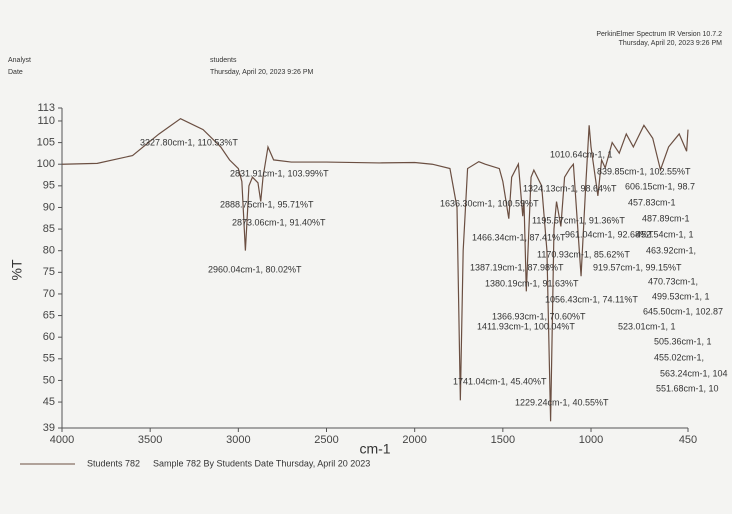  What do you see at coordinates (279, 173) in the screenshot?
I see `peak-annotation: 2831.91cm-1, 103.99%T` at bounding box center [279, 173].